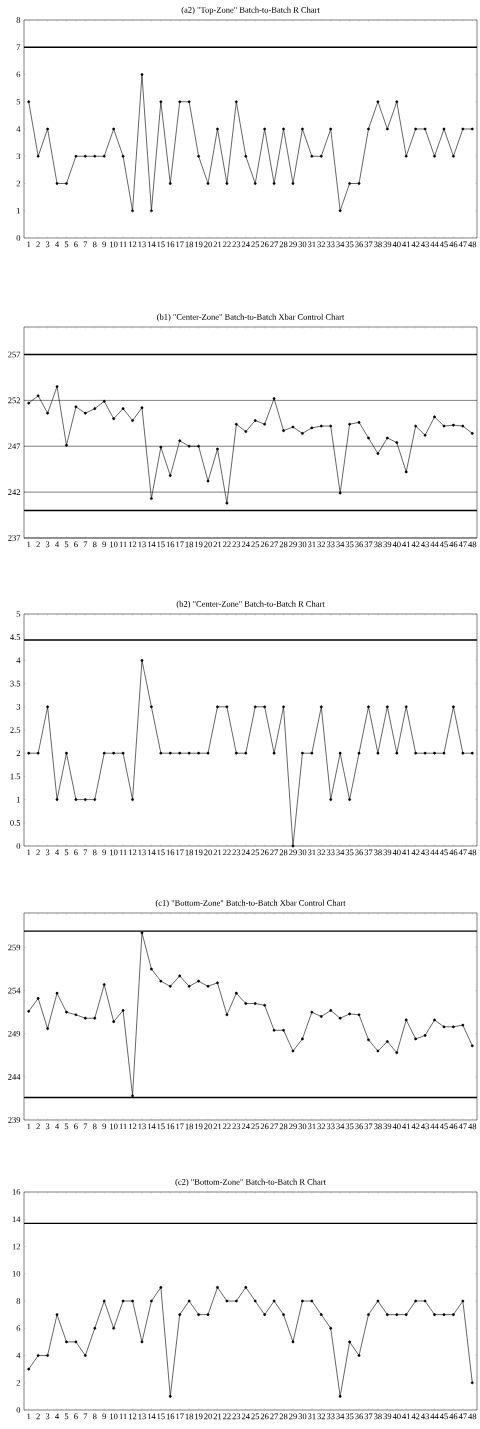 The width and height of the screenshot is (480, 1429). What do you see at coordinates (29, 1416) in the screenshot?
I see `x-tick-label: 1` at bounding box center [29, 1416].